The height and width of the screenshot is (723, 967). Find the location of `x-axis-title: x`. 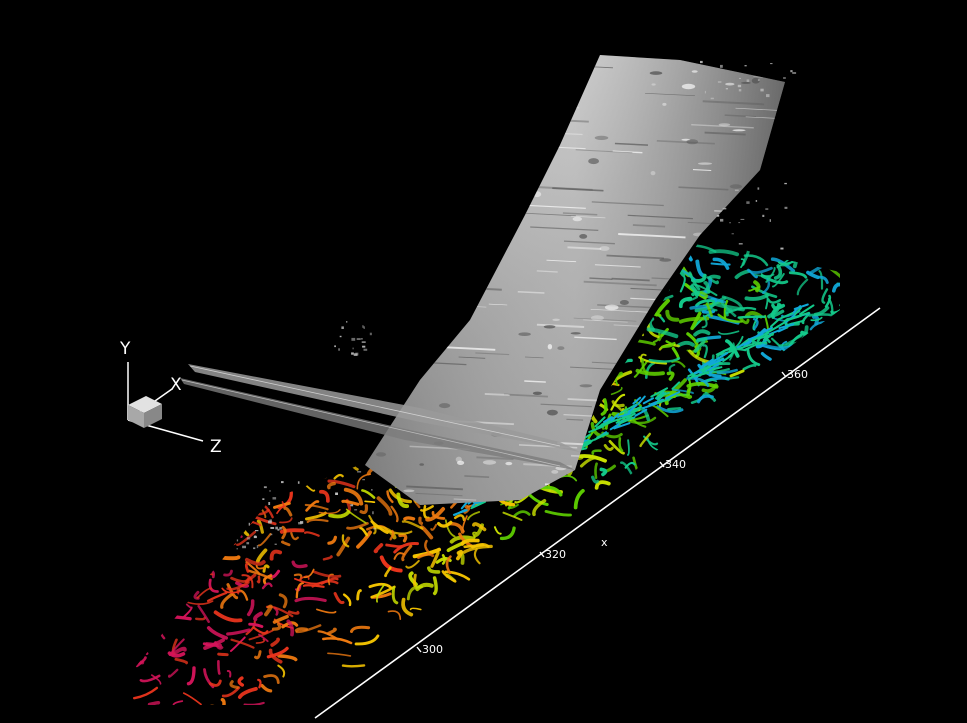

x-axis-title: x is located at coordinates (604, 542).